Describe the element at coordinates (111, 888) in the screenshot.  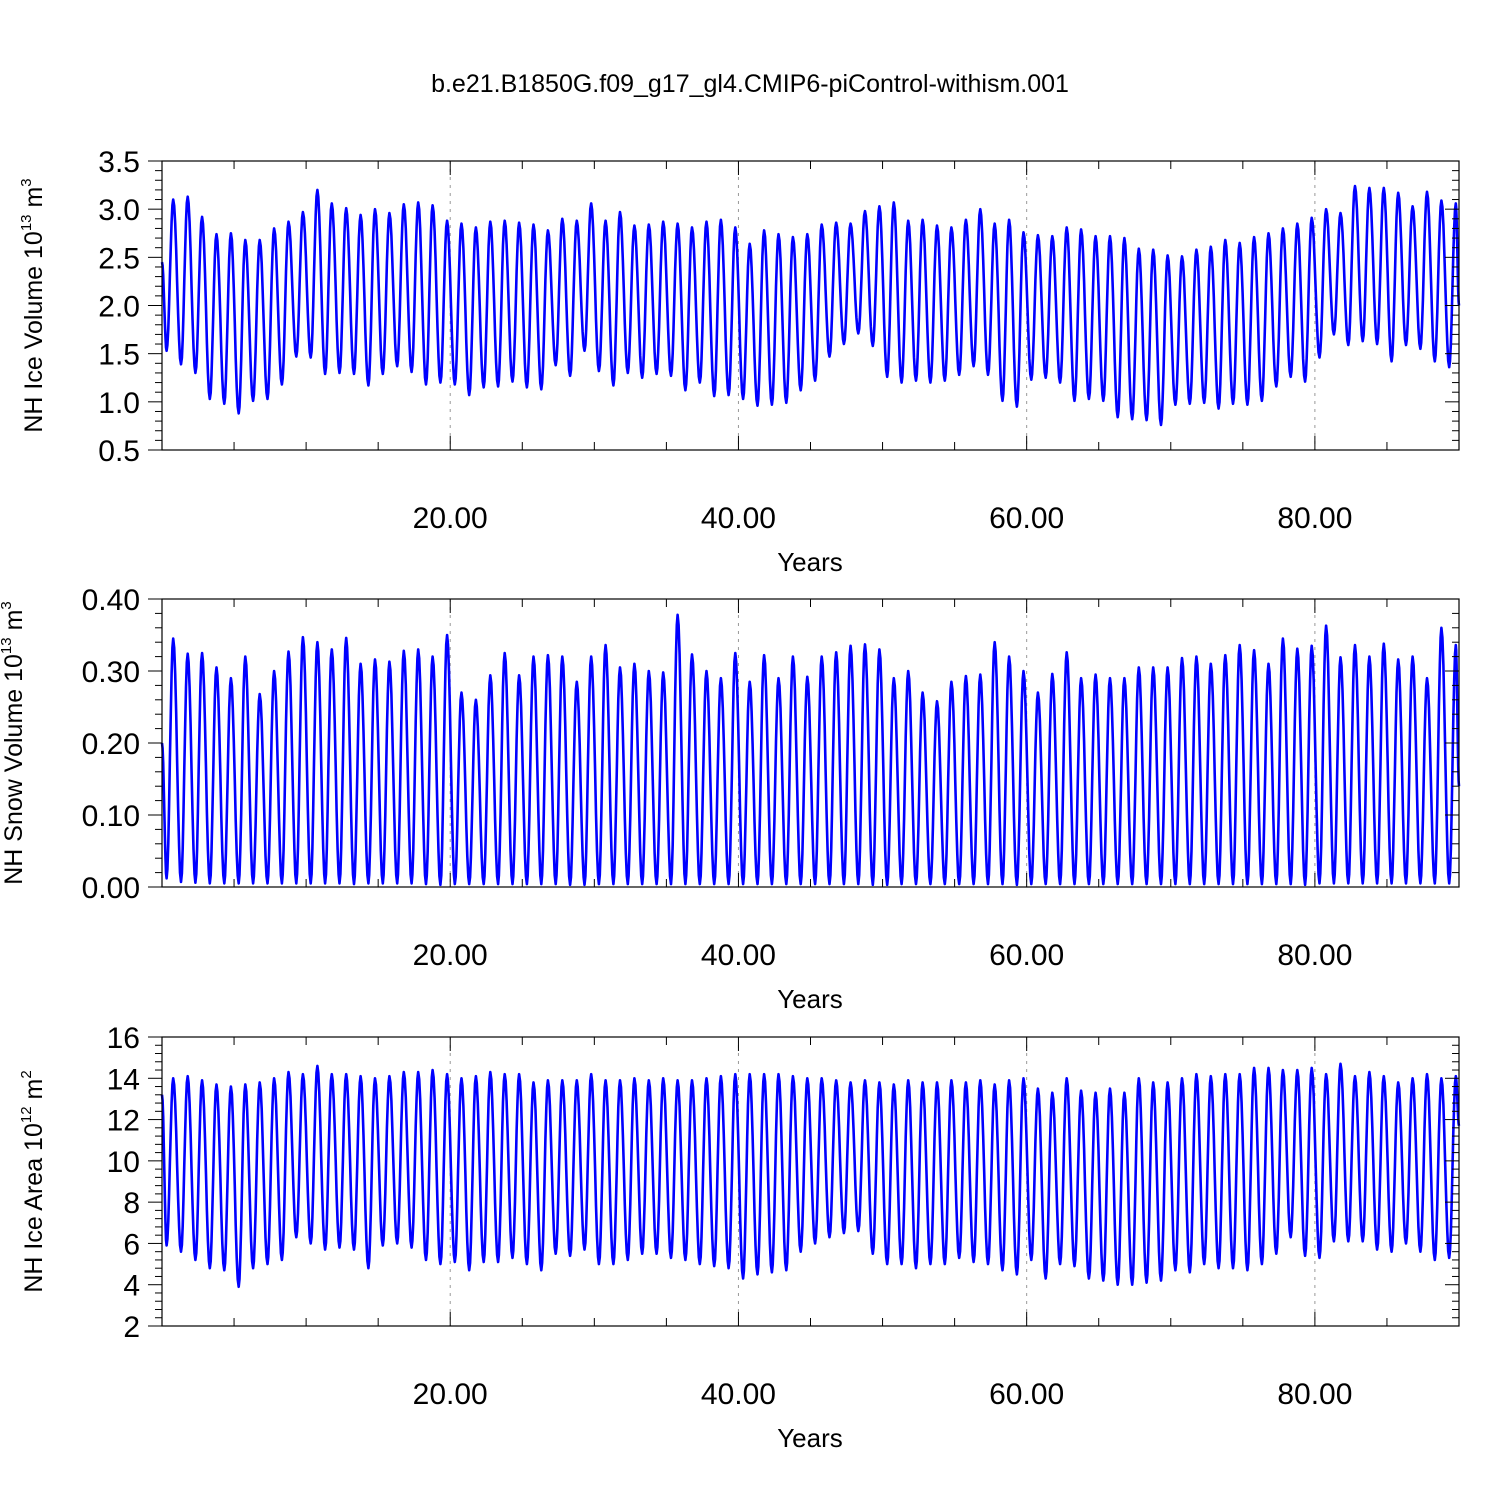
I see `snow-volume-y-tick-label: 0.00` at that location.